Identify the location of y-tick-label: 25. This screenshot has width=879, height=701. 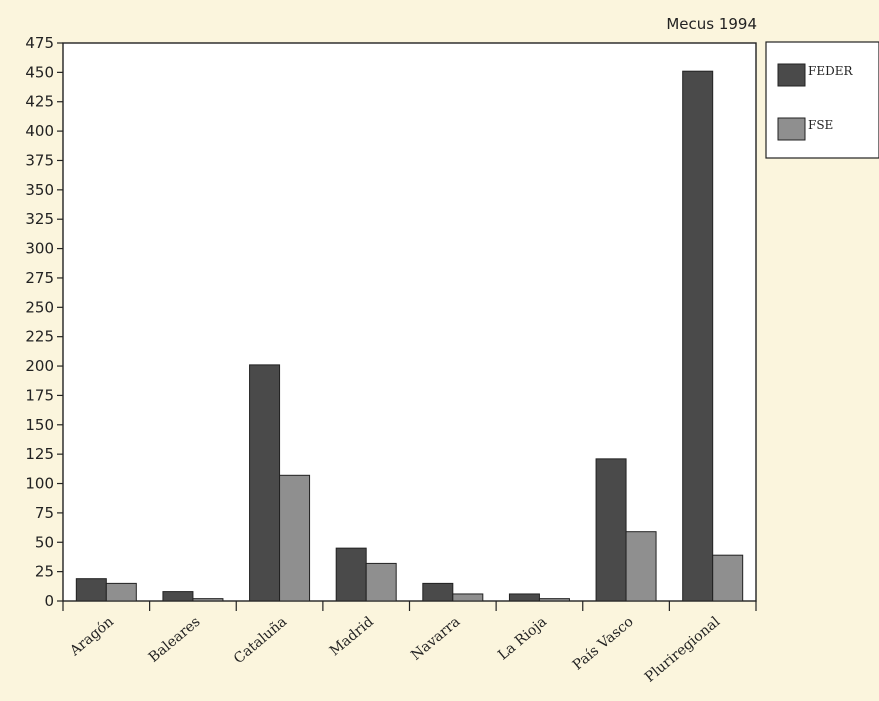
(44, 572).